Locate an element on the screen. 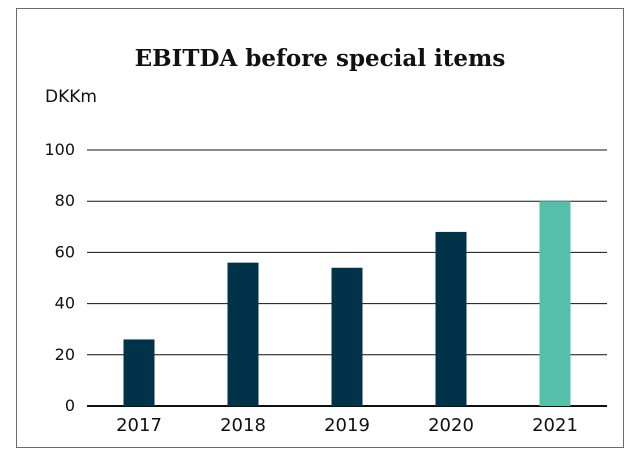 This screenshot has width=643, height=456. y-tick-label: 60 is located at coordinates (65, 251).